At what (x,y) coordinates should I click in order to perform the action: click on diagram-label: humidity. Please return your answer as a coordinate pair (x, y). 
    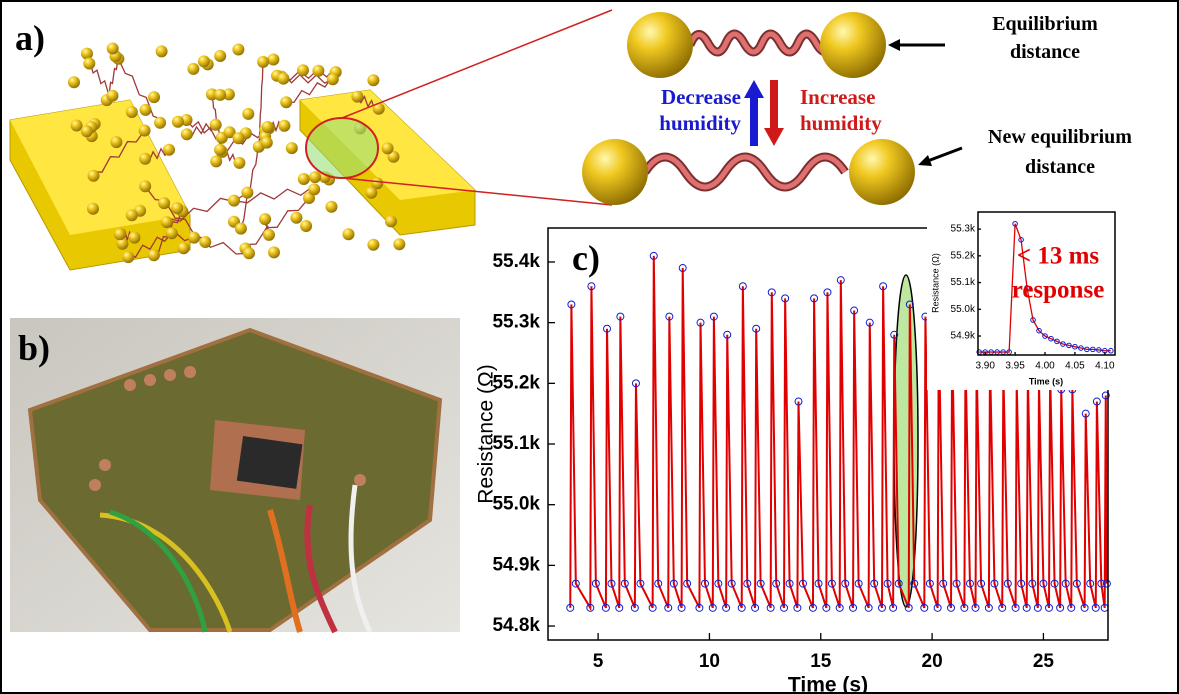
    Looking at the image, I should click on (700, 123).